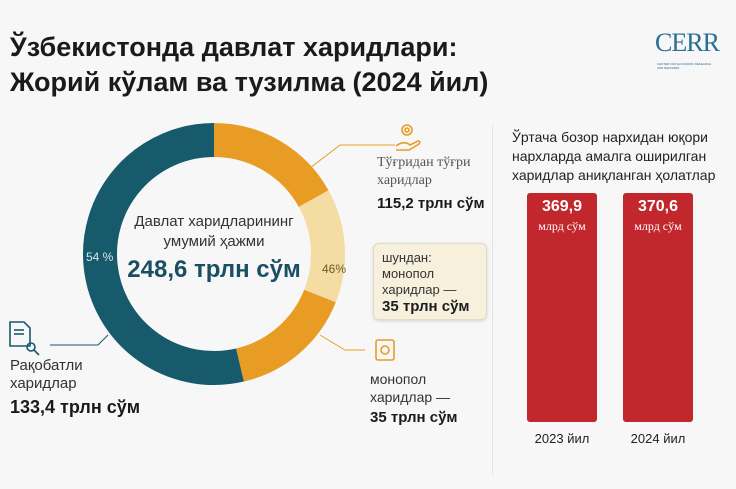 Image resolution: width=736 pixels, height=489 pixels. Describe the element at coordinates (46, 365) in the screenshot. I see `label-line: Рақобатли` at that location.